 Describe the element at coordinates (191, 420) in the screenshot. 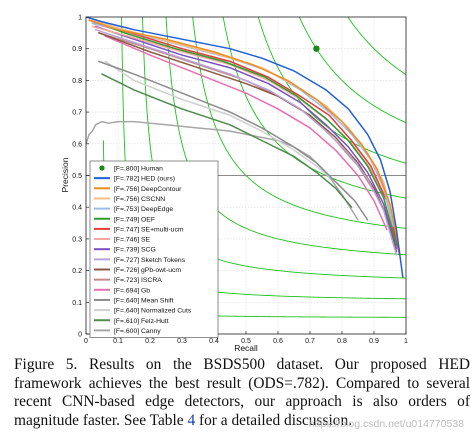

I see `table-reference-link: 4` at that location.